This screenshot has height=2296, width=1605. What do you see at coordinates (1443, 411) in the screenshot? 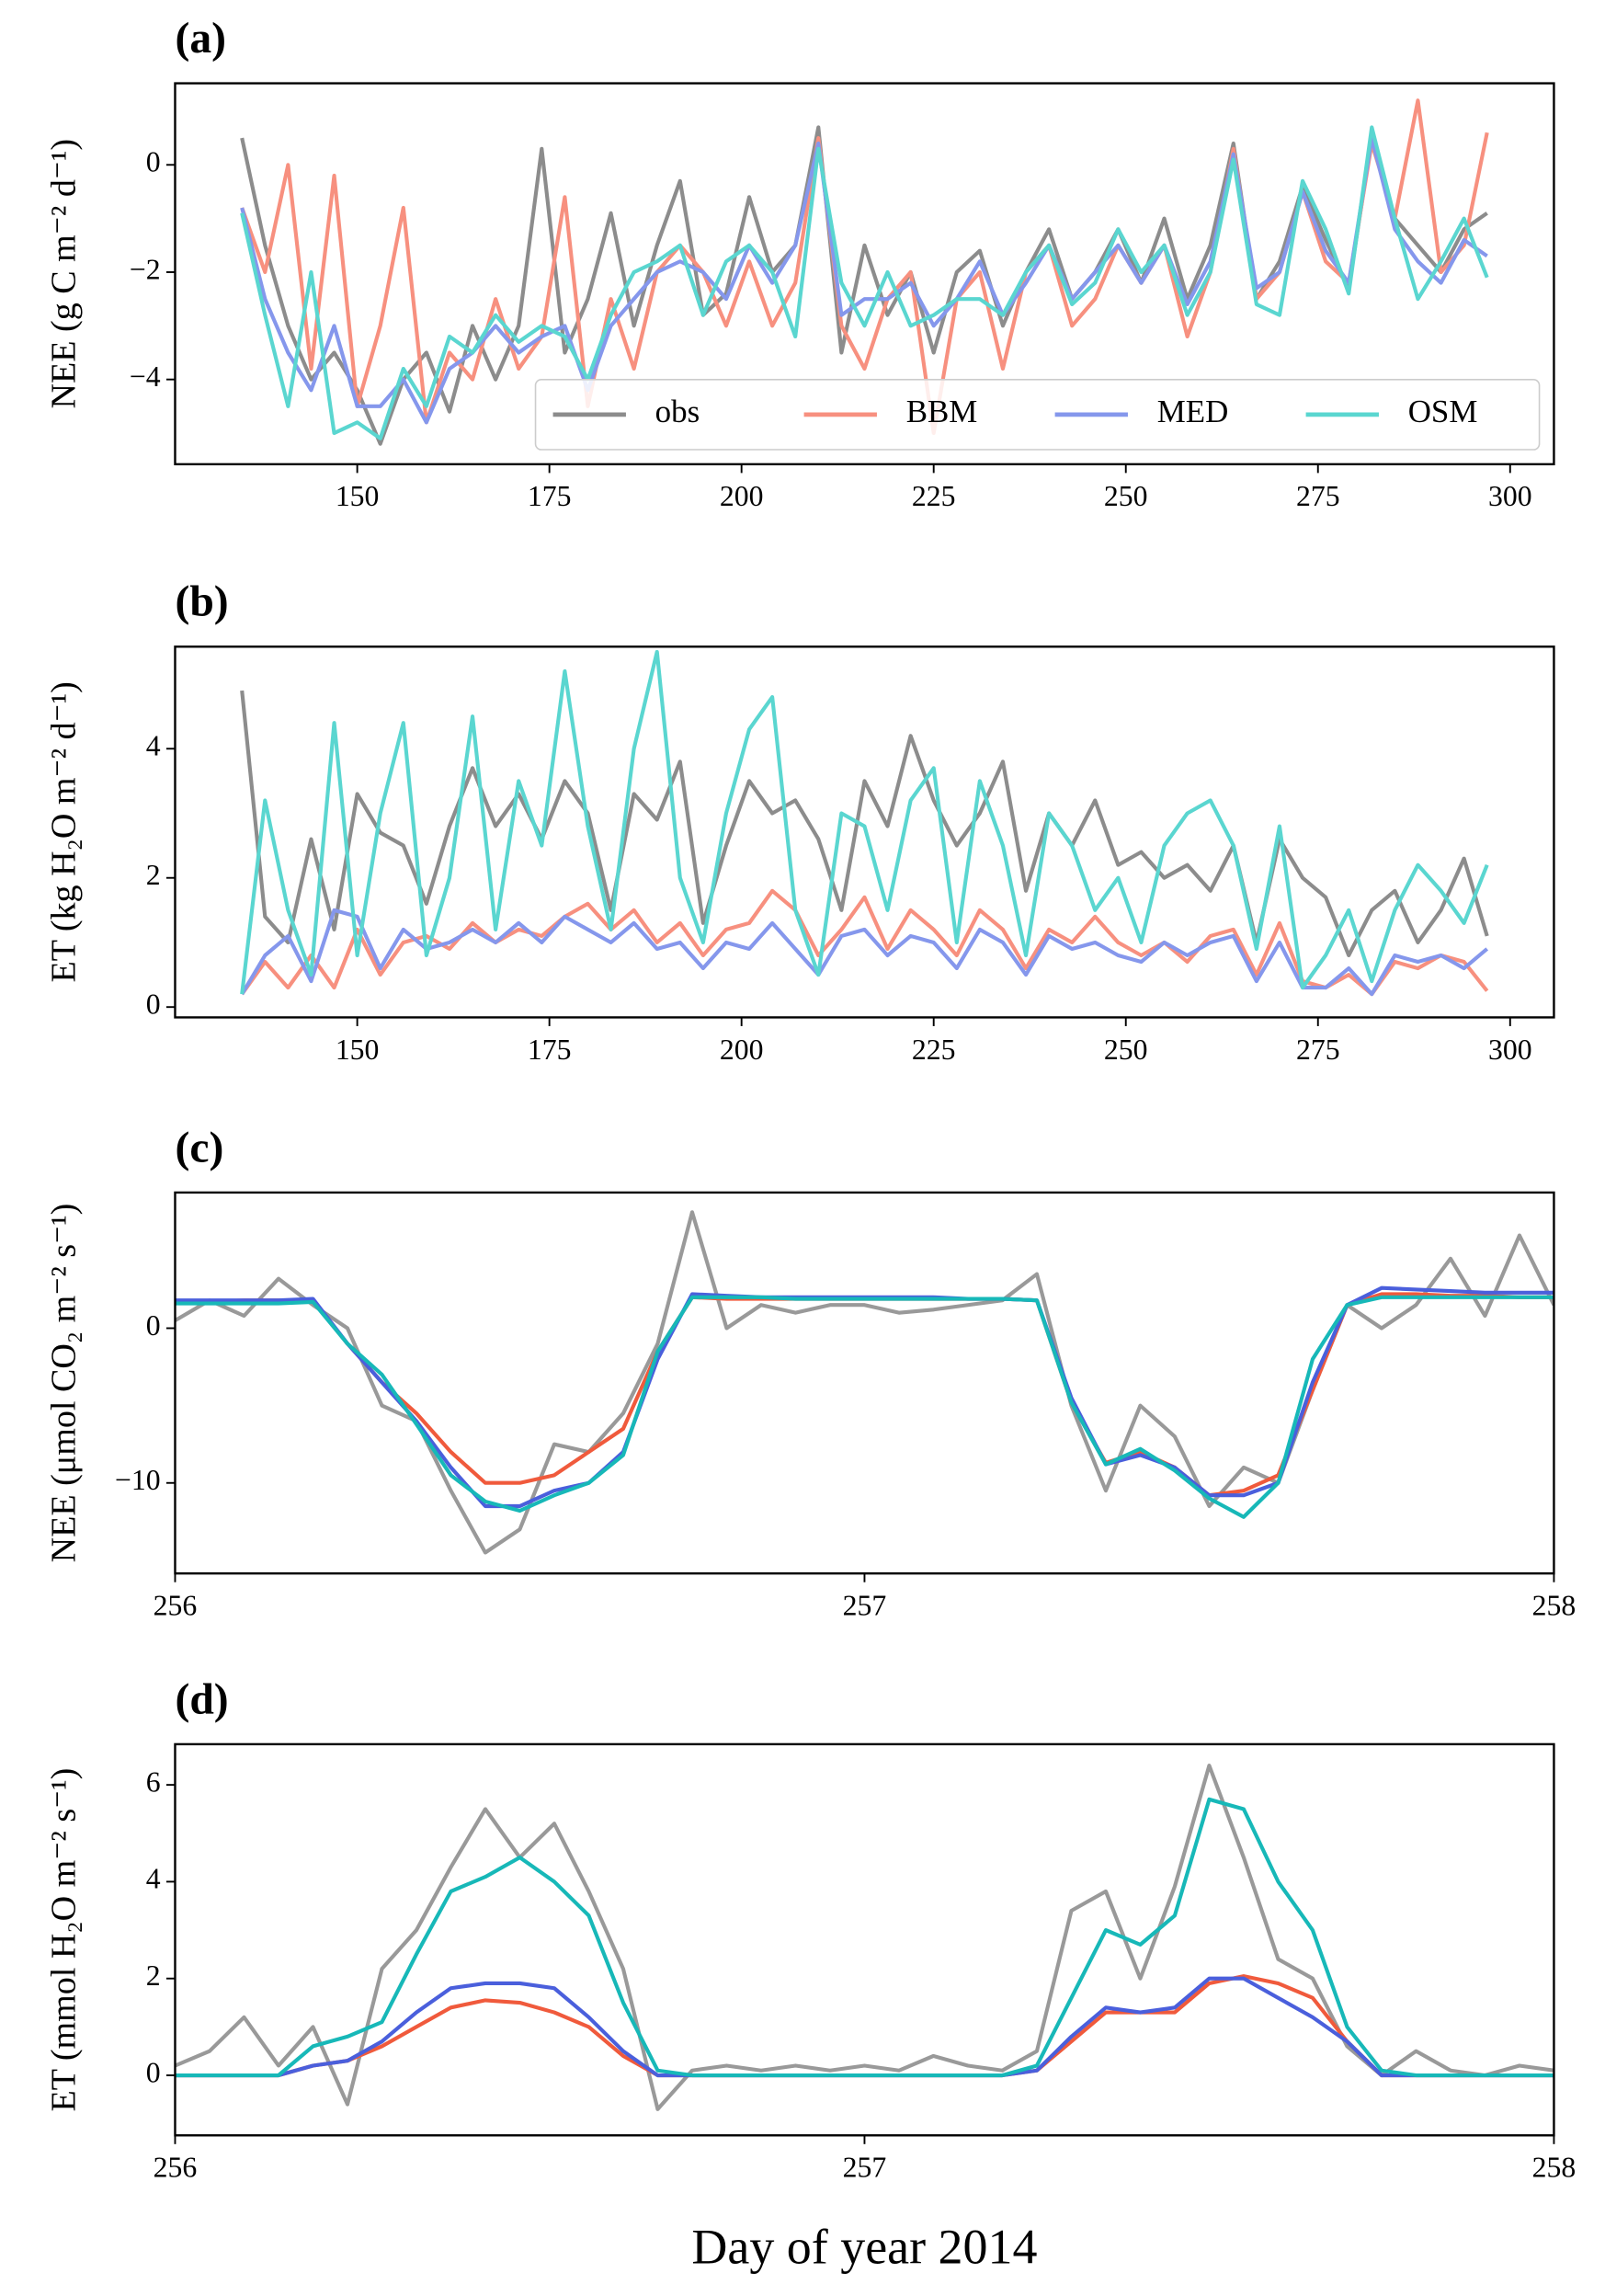
I see `legend-label: OSM` at bounding box center [1443, 411].